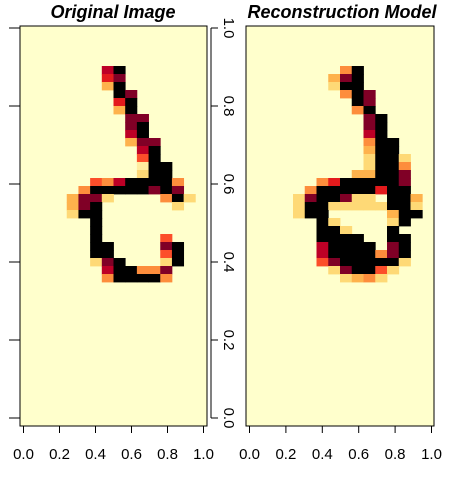 The image size is (456, 483). I want to click on original-image-x-axis: 0.0 0.2 0.4 0.6 0.8 1.0, so click(113, 444).